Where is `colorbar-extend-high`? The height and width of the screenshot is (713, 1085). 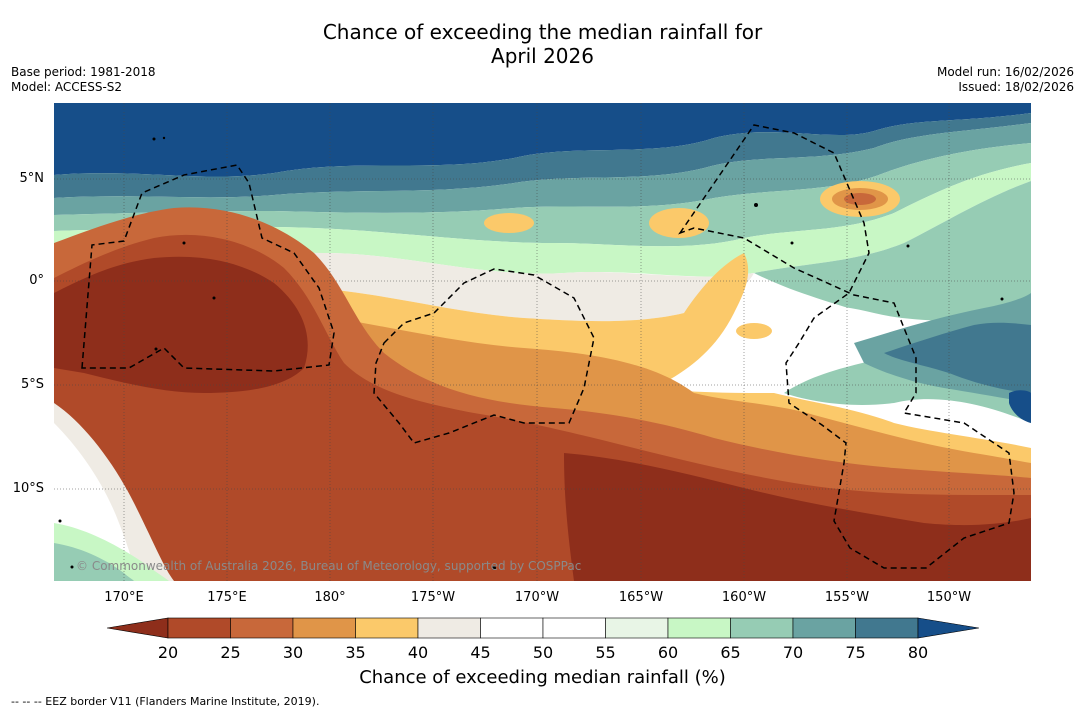
colorbar-extend-high is located at coordinates (948, 628).